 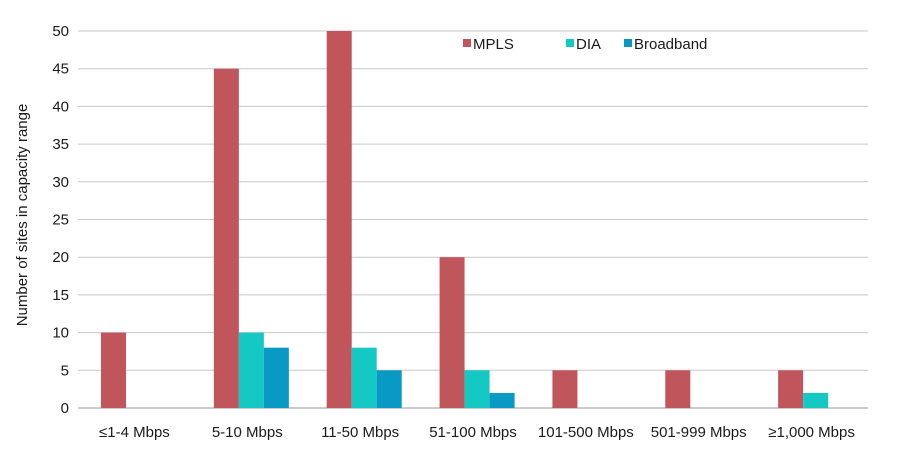 I want to click on legend-label-mpls: MPLS, so click(x=493, y=44).